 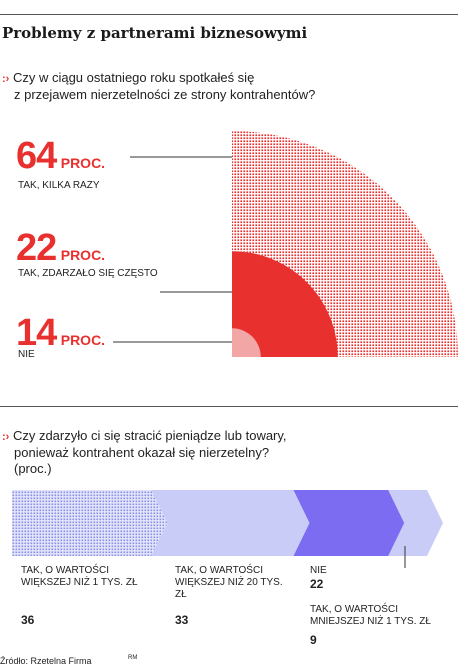 I want to click on arrow-segment-wiekszej-20-tys, so click(x=230, y=523).